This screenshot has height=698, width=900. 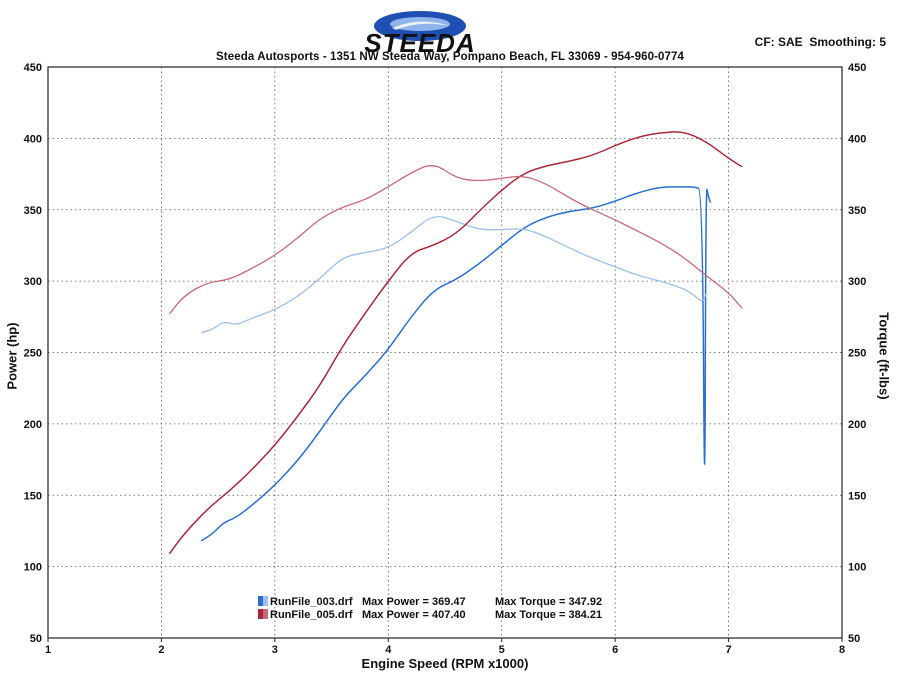 What do you see at coordinates (820, 42) in the screenshot?
I see `correction-factor-info: CF: SAE Smoothing: 5` at bounding box center [820, 42].